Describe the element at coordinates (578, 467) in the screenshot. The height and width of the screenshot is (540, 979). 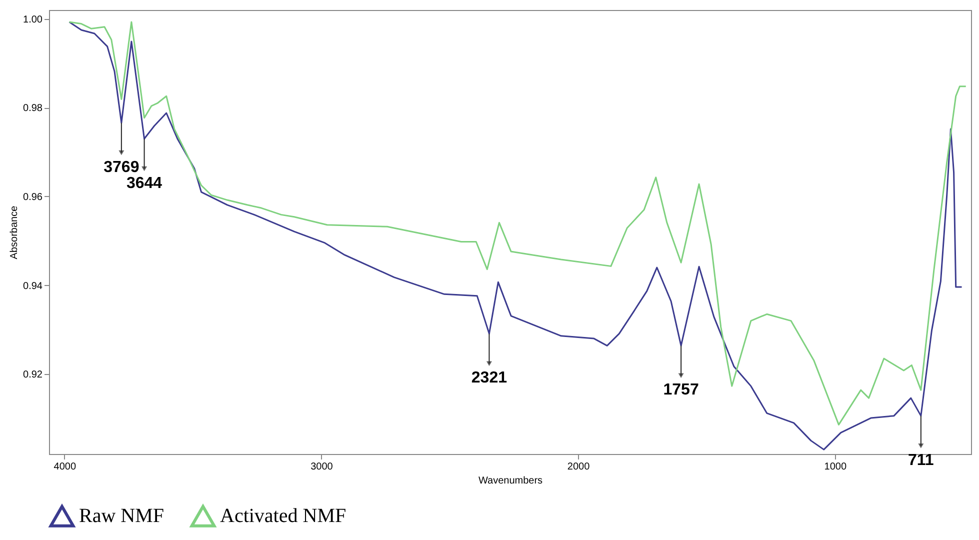
I see `x-tick-label: 2000` at that location.